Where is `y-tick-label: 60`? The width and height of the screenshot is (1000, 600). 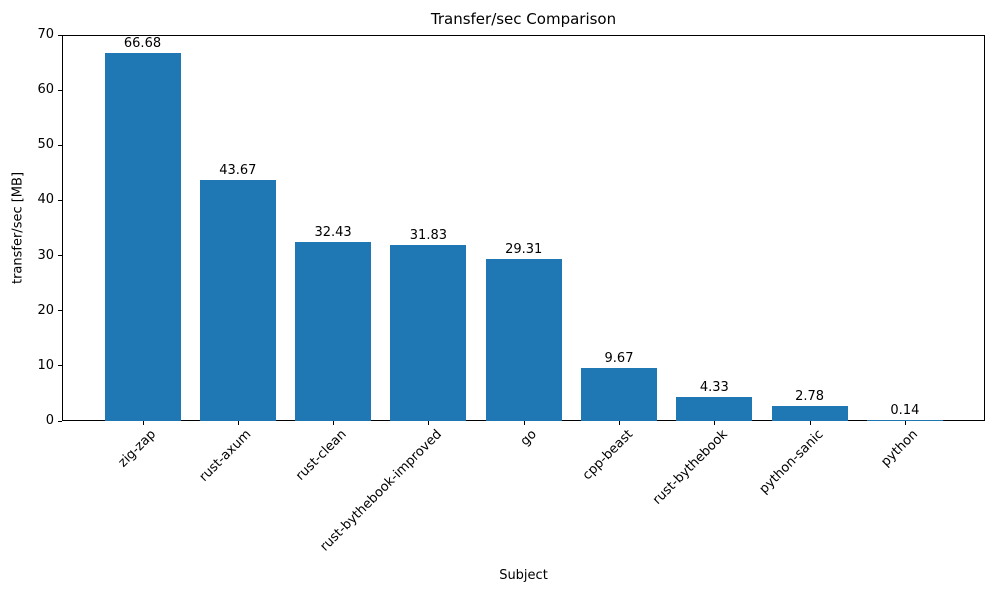
y-tick-label: 60 is located at coordinates (45, 90).